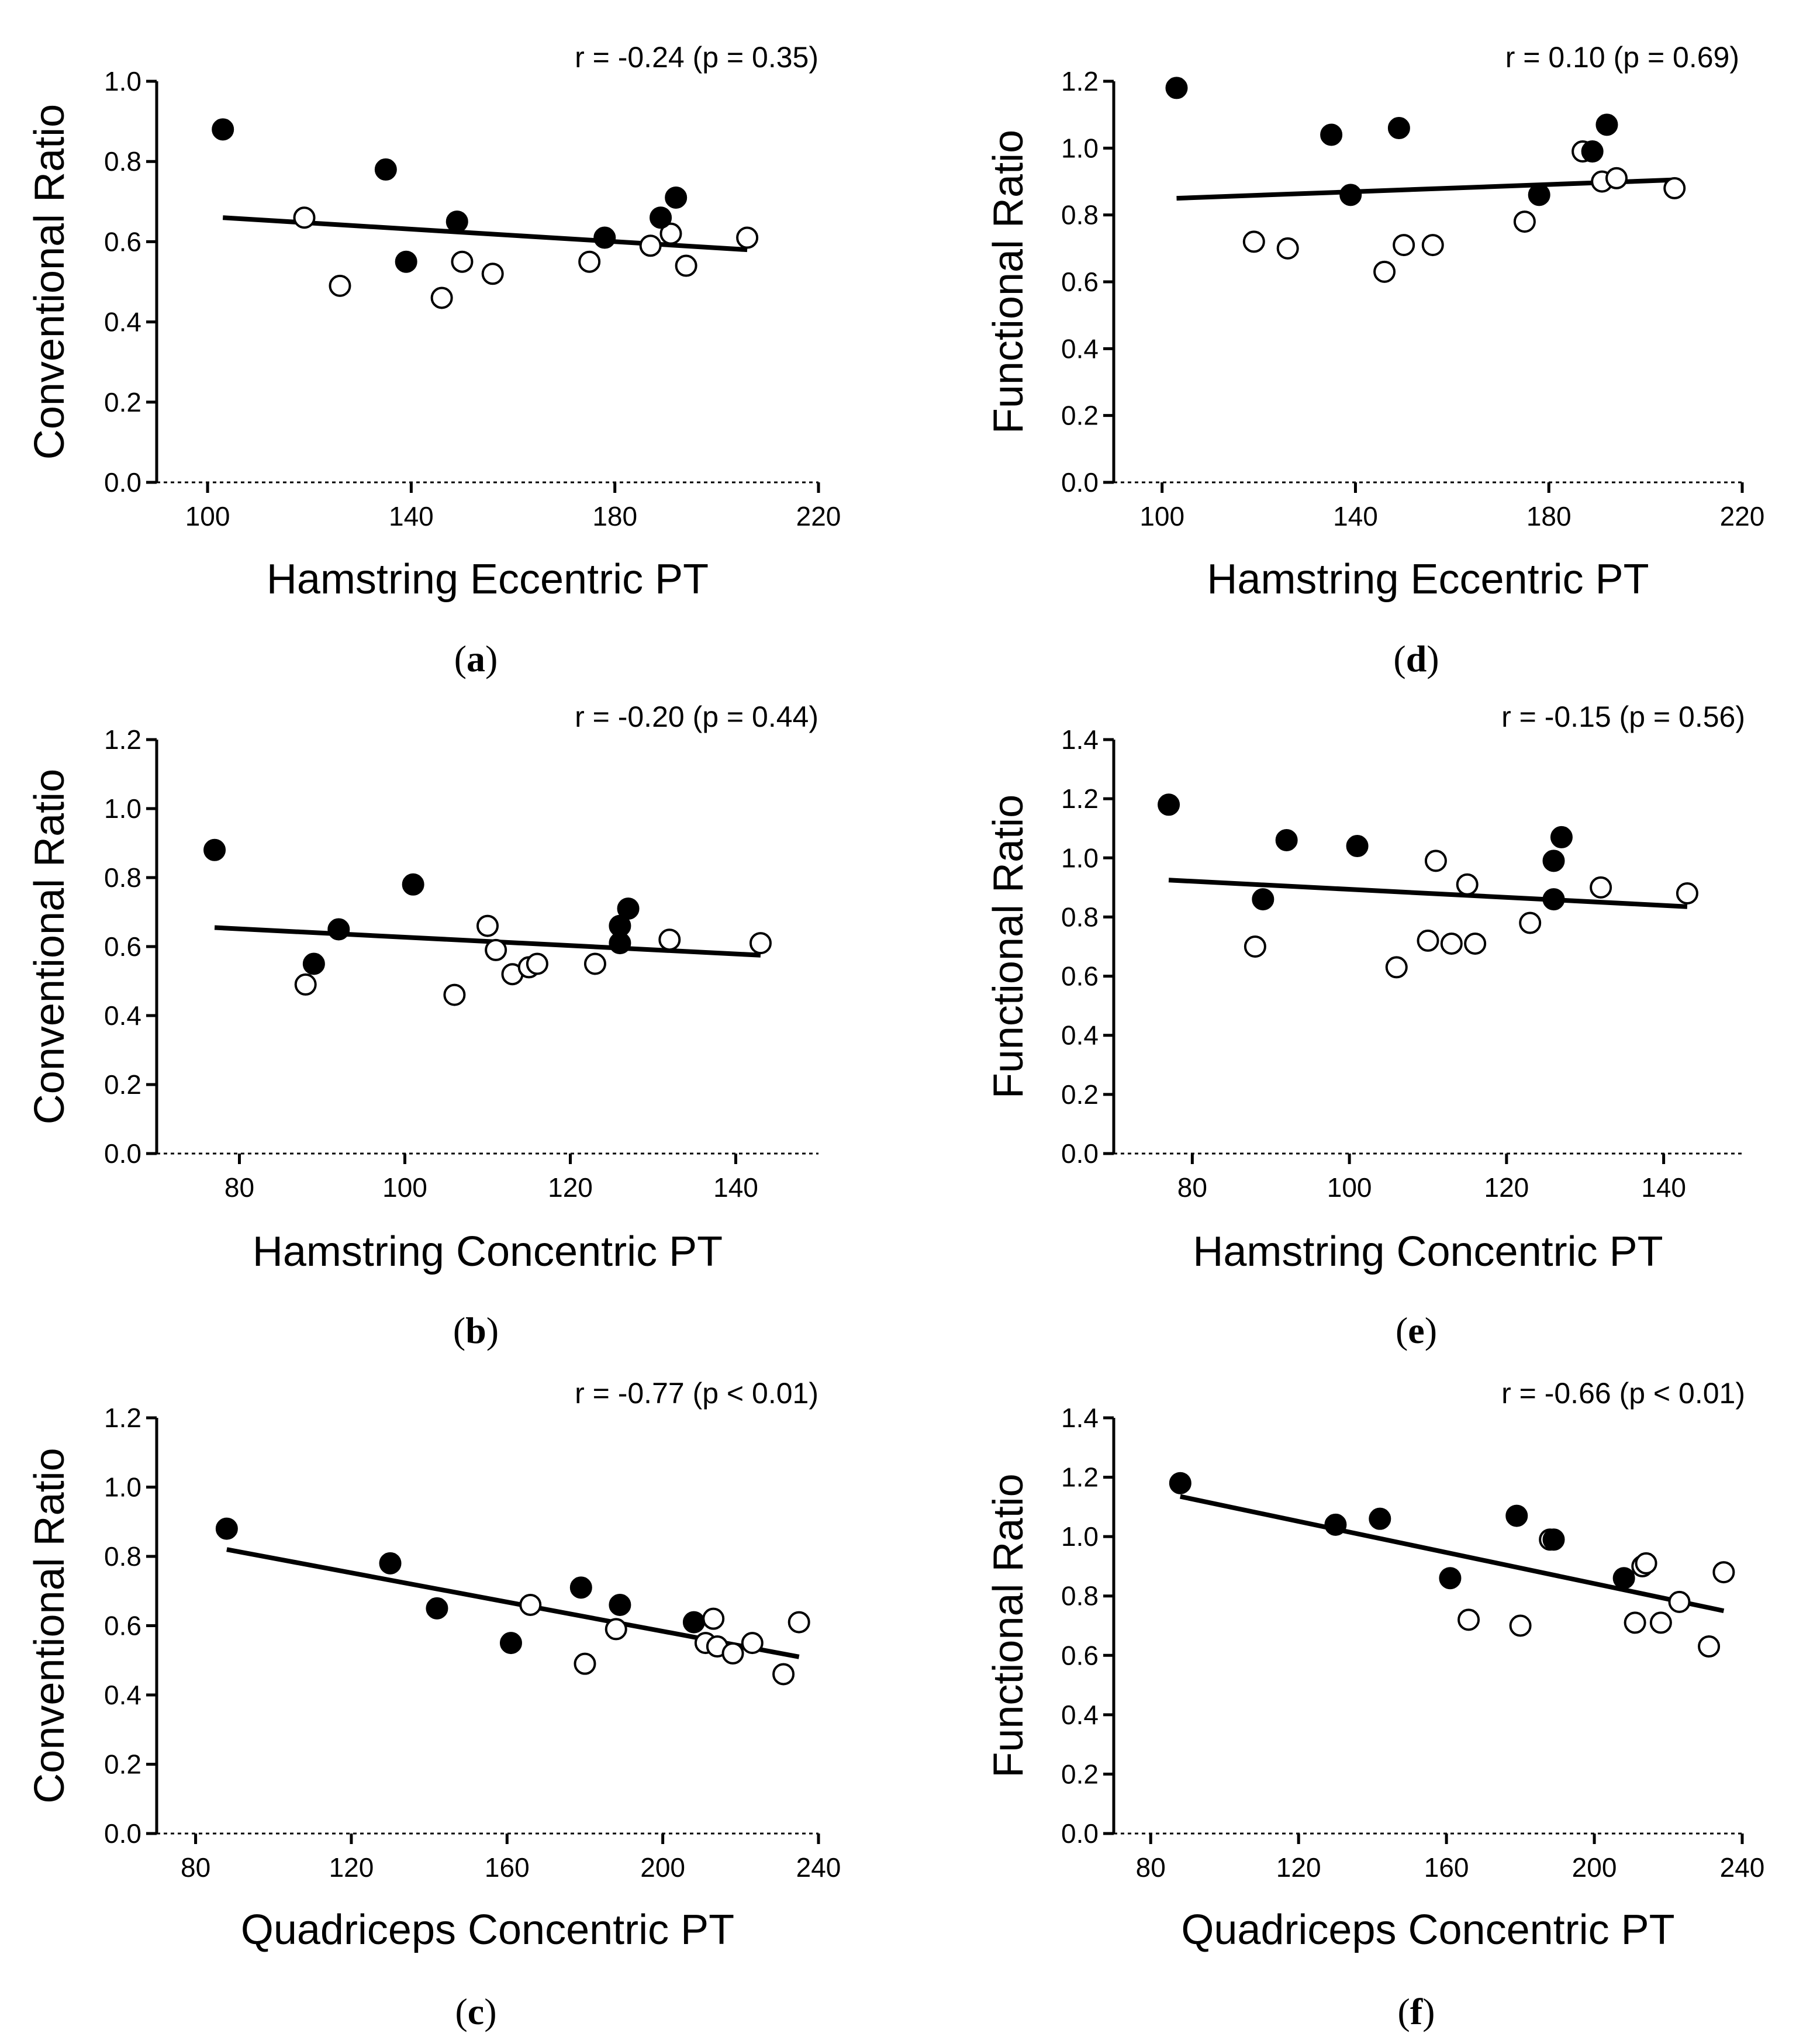  What do you see at coordinates (507, 1867) in the screenshot?
I see `x-tick-label: 160` at bounding box center [507, 1867].